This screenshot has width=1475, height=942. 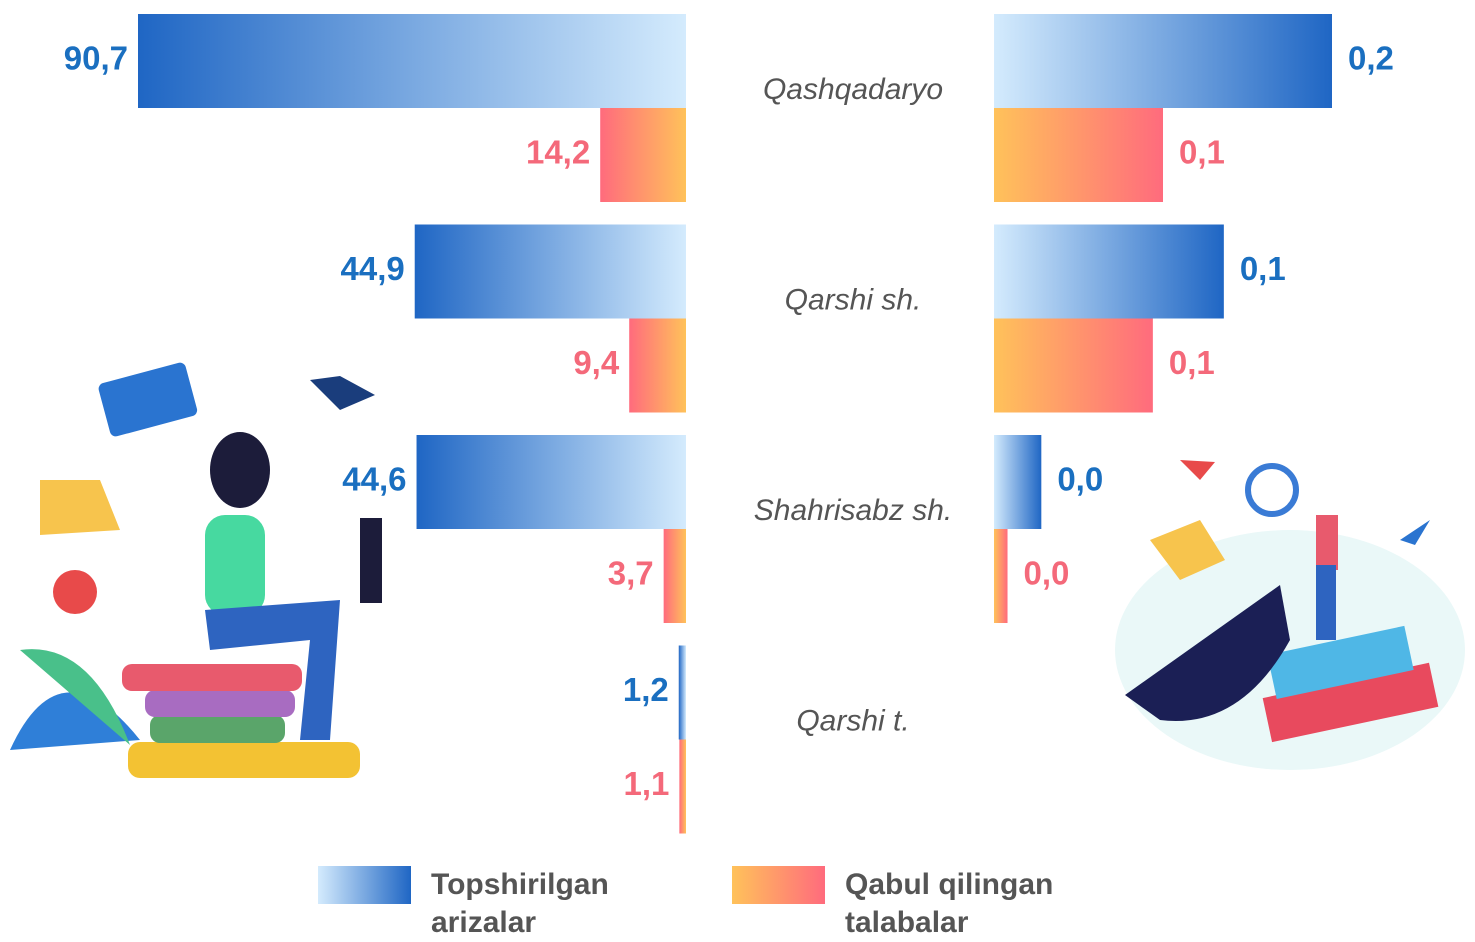 I want to click on value-label: 90,7, so click(x=96, y=58).